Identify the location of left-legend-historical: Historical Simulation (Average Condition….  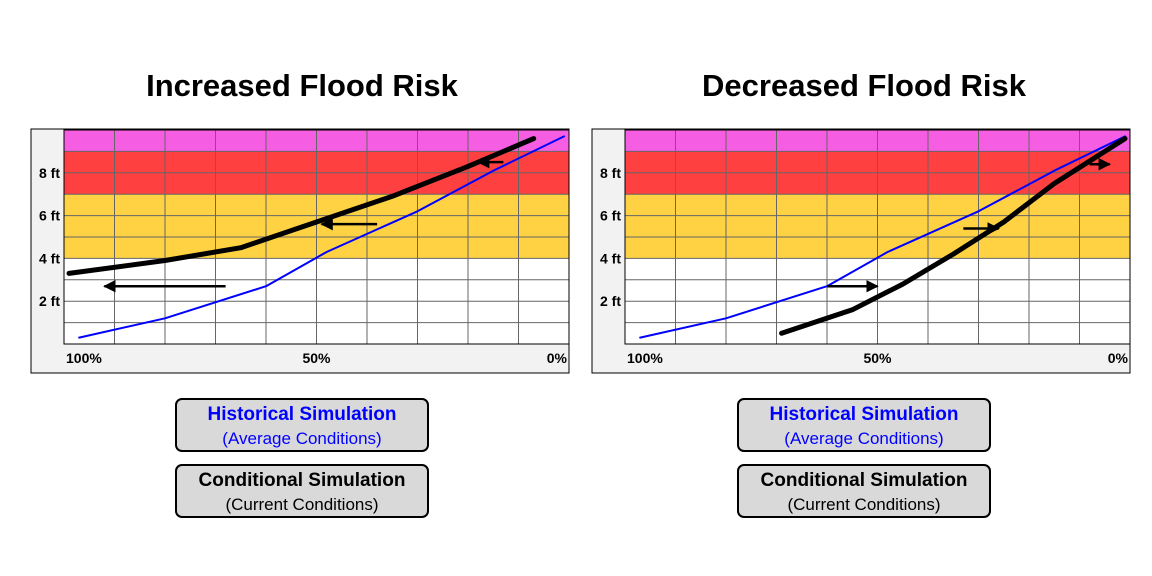
(302, 425).